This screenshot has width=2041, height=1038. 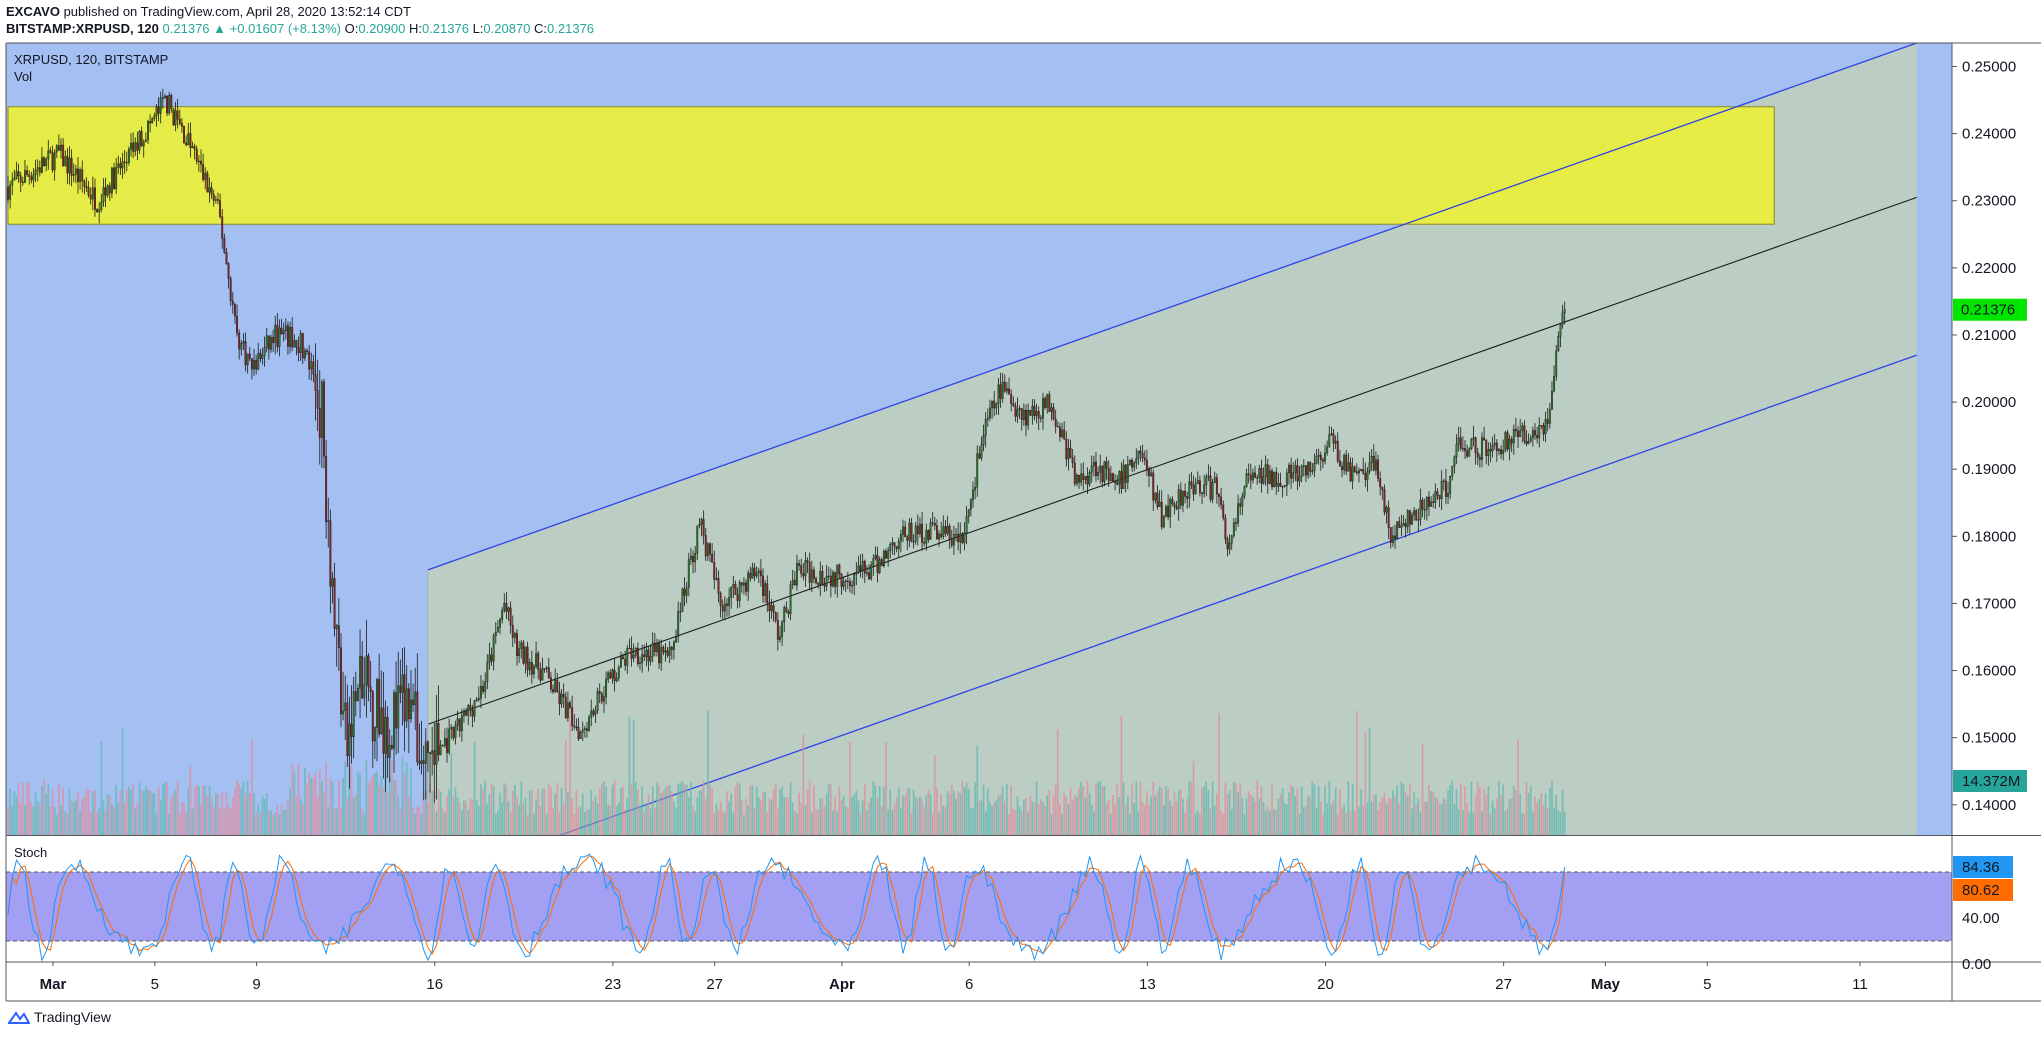 I want to click on time-axis: Mar 5 9 16 23 27 Apr 6 13 20 27 May 5 11, so click(x=954, y=977).